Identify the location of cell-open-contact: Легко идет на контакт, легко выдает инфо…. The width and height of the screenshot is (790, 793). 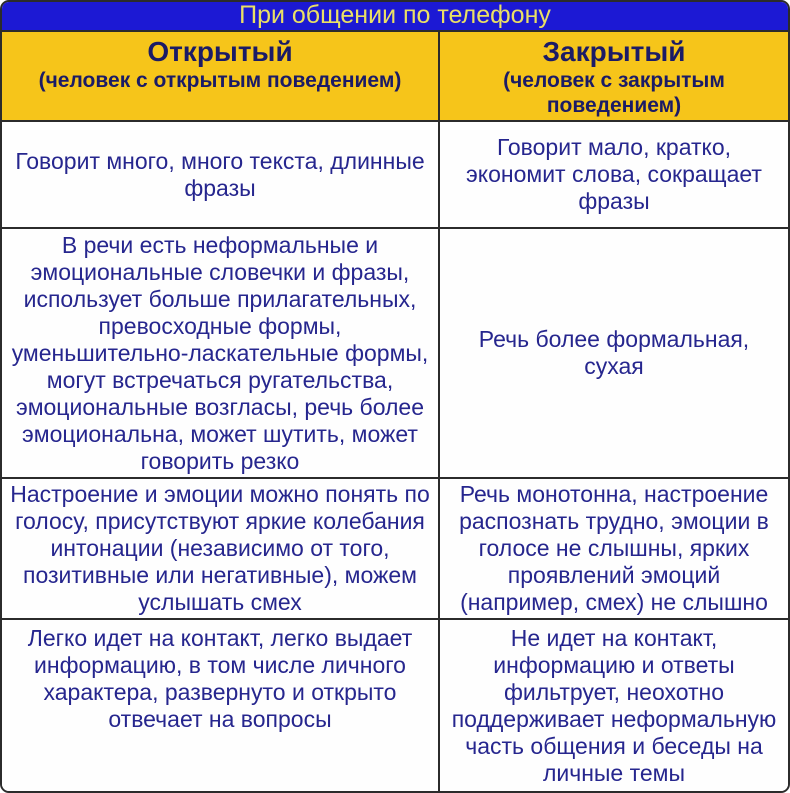
(221, 705).